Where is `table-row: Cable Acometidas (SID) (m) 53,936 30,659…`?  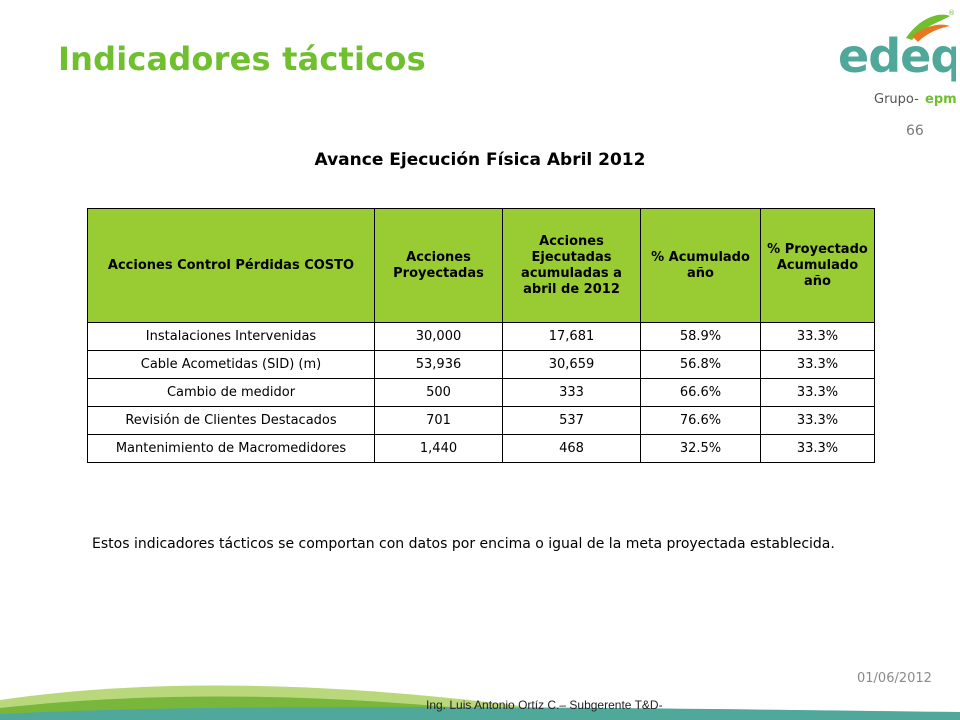
table-row: Cable Acometidas (SID) (m) 53,936 30,659… is located at coordinates (481, 364).